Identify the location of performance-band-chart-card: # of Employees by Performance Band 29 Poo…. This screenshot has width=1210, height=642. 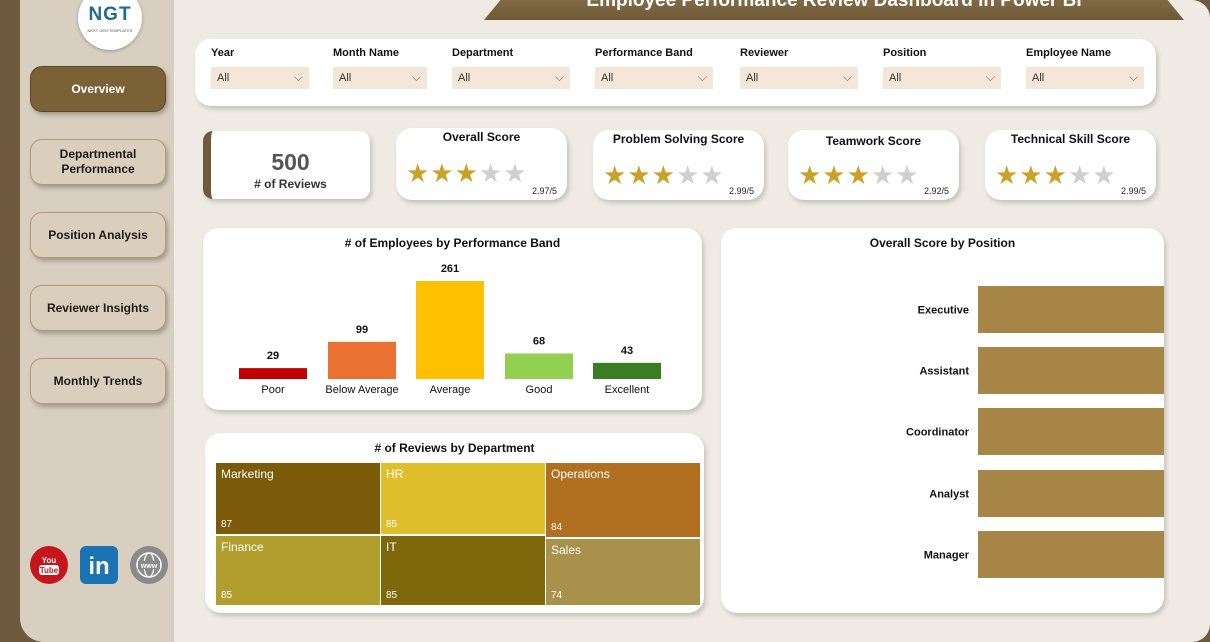
(452, 319).